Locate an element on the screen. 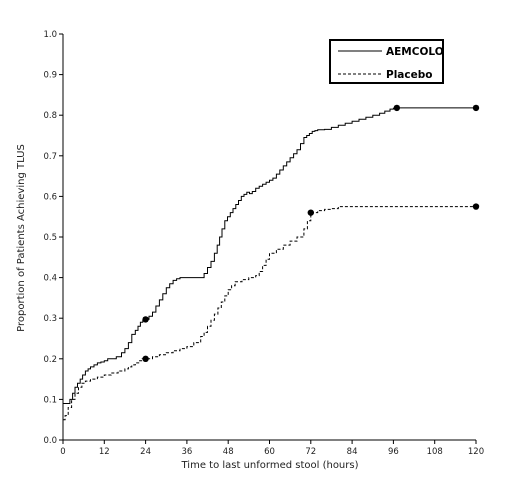 The image size is (522, 484). y-tick-label: 0.9 is located at coordinates (50, 76).